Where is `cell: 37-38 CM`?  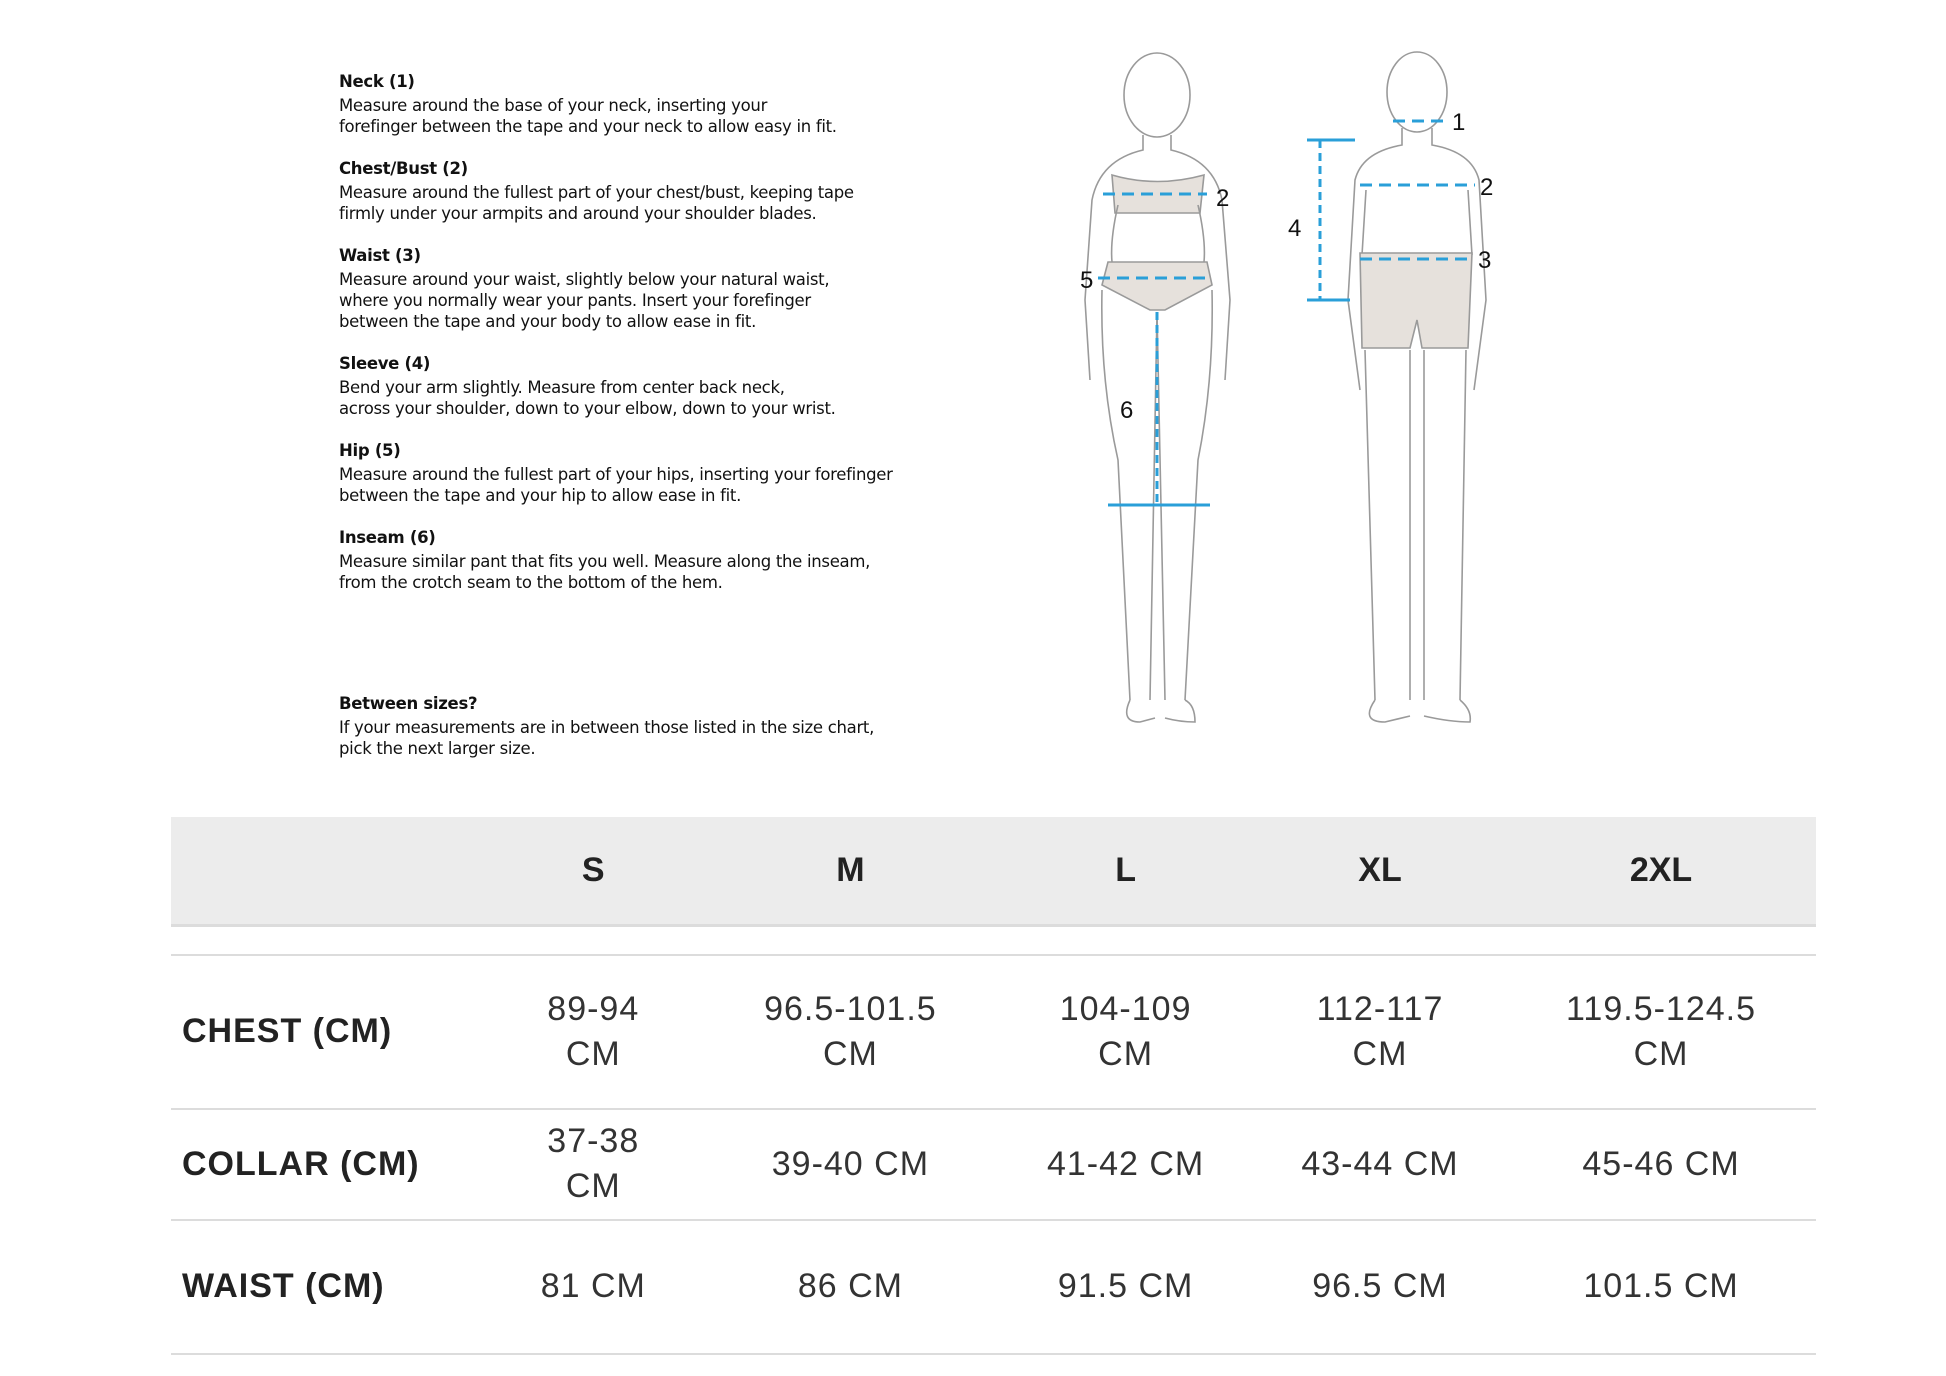 cell: 37-38 CM is located at coordinates (593, 1163).